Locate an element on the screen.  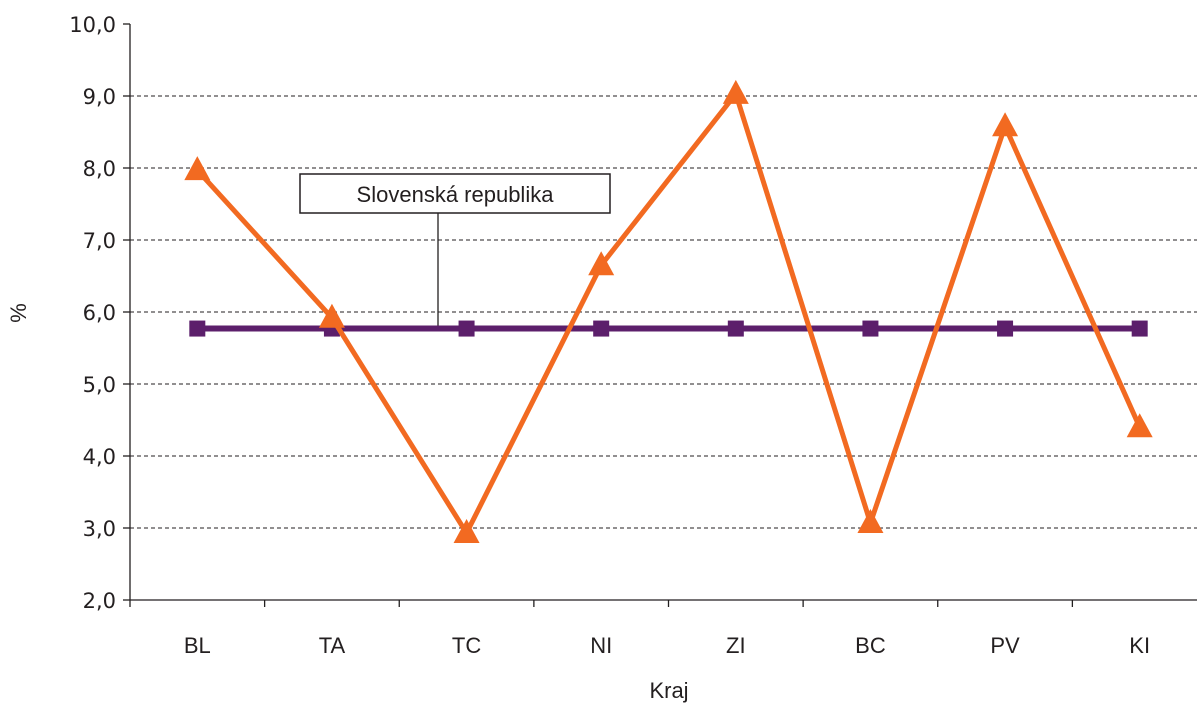
y-axis-title: % is located at coordinates (18, 313).